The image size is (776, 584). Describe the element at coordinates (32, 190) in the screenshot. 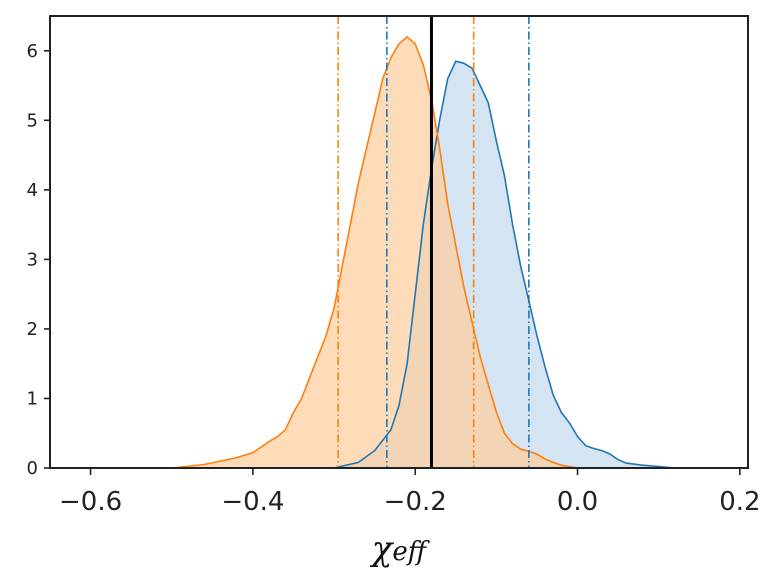

I see `y-tick-label: 4` at that location.